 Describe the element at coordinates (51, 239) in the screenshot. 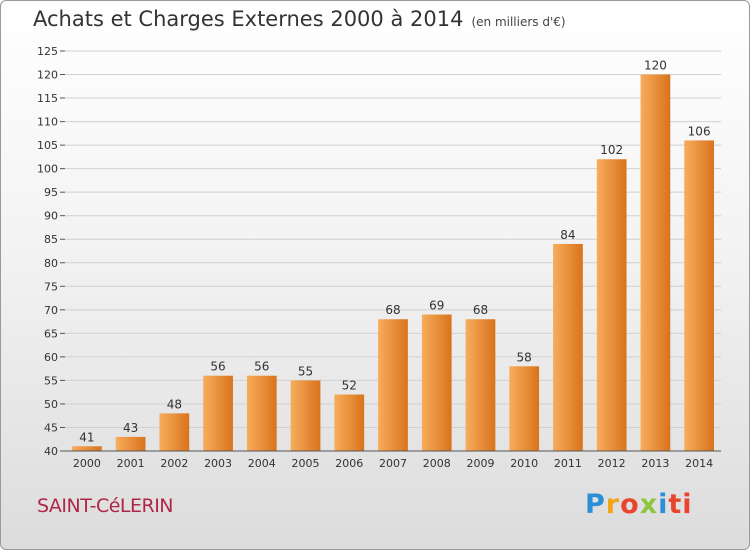

I see `y-tick-label: 85` at that location.